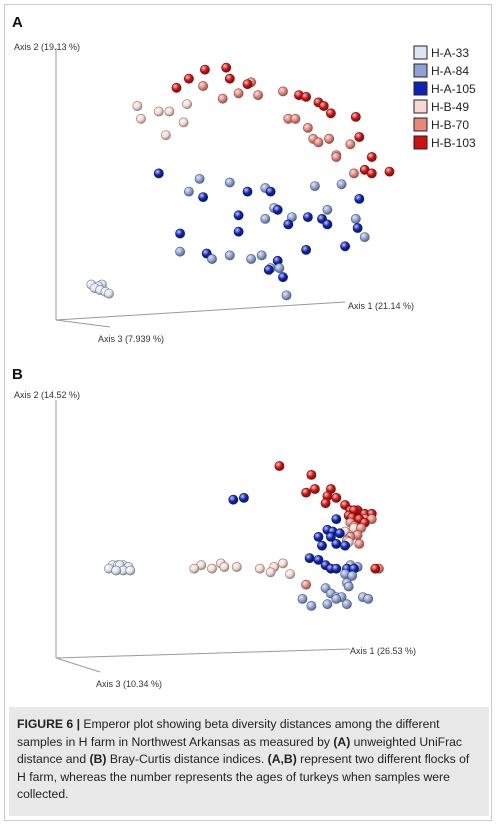  Describe the element at coordinates (453, 143) in the screenshot. I see `legend-label: H-B-103` at that location.